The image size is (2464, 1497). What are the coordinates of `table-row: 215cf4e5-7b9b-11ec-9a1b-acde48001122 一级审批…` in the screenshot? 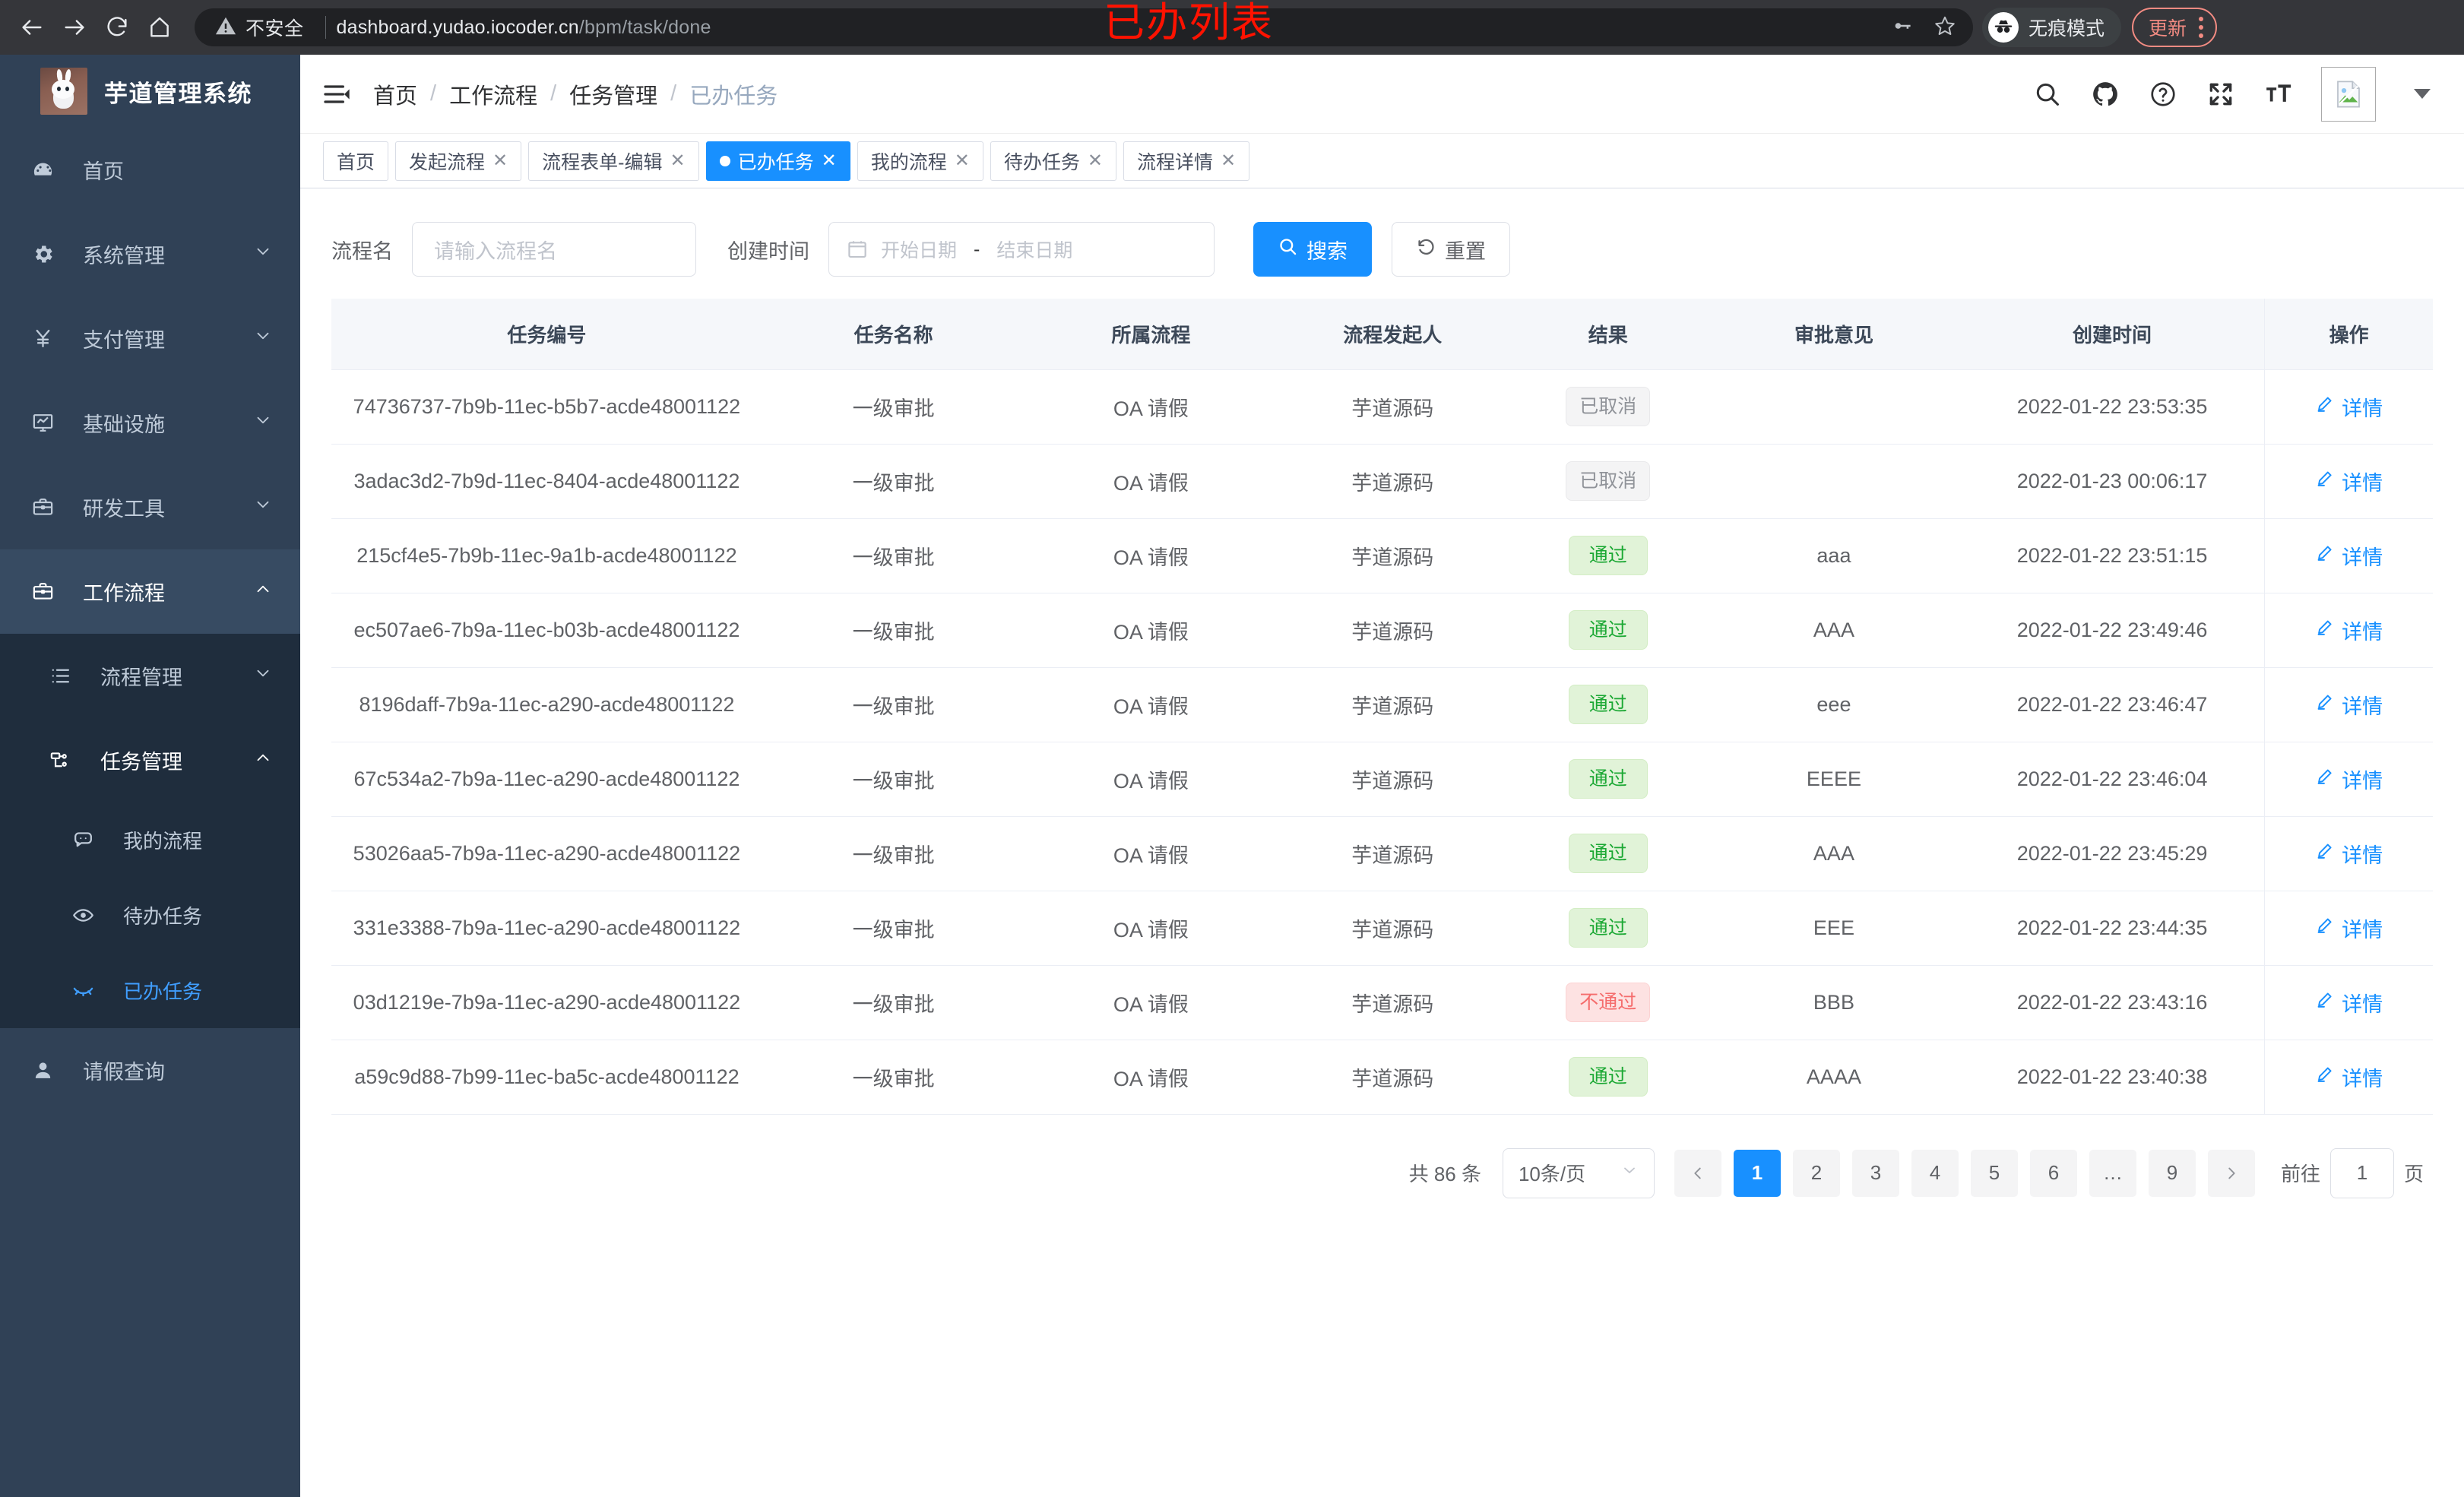 It's located at (1382, 555).